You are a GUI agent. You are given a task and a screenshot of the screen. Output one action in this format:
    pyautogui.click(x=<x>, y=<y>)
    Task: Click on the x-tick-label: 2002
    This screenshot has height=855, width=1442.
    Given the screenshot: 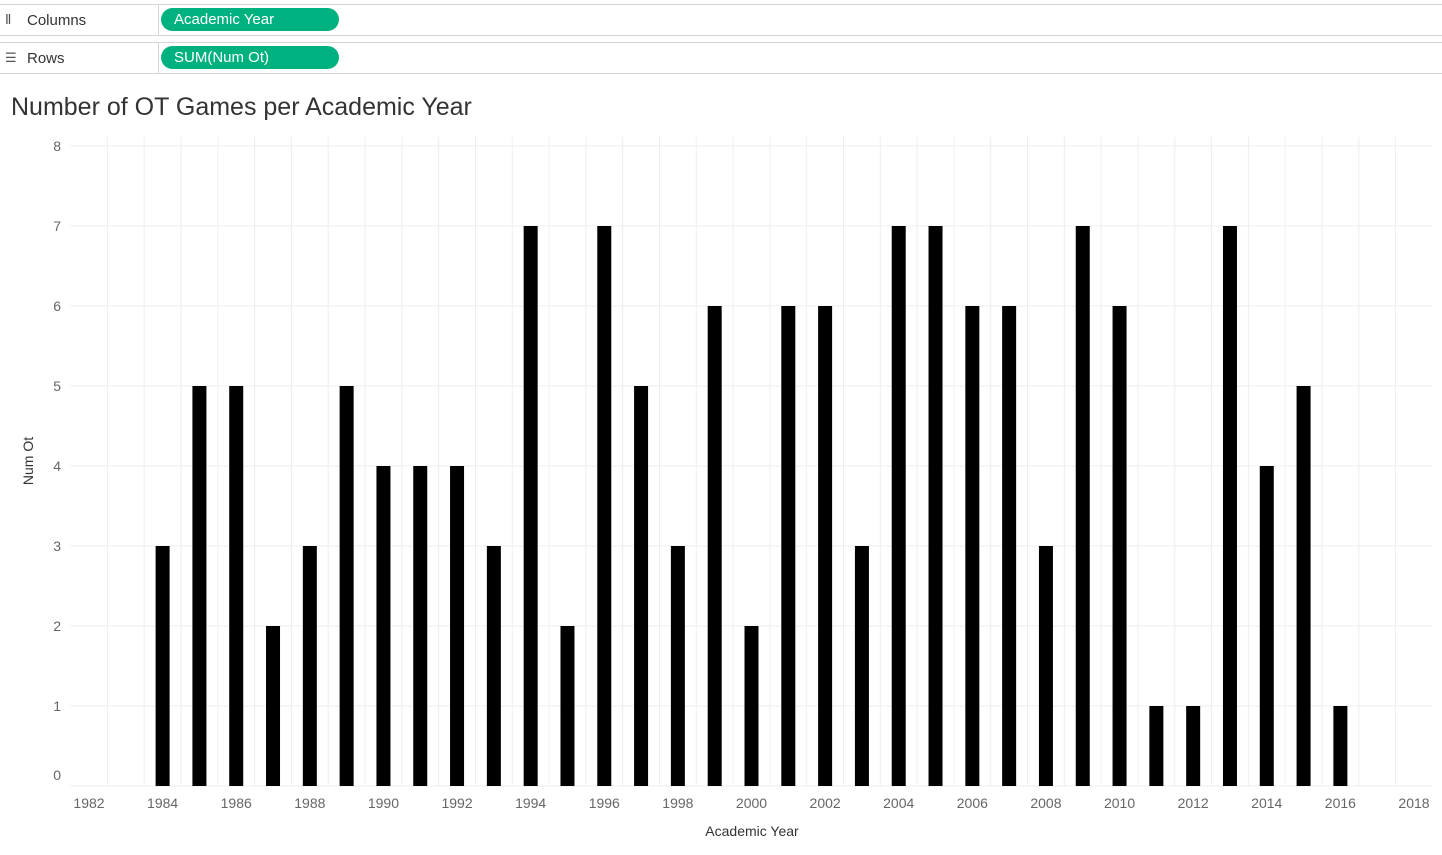 What is the action you would take?
    pyautogui.click(x=825, y=803)
    